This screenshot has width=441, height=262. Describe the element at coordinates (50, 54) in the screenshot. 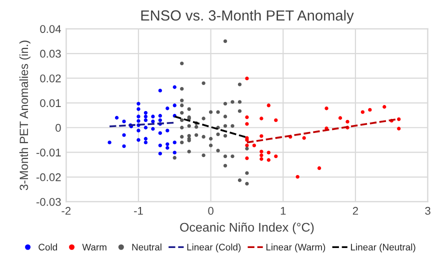

I see `y-tick-label: 0.03` at that location.